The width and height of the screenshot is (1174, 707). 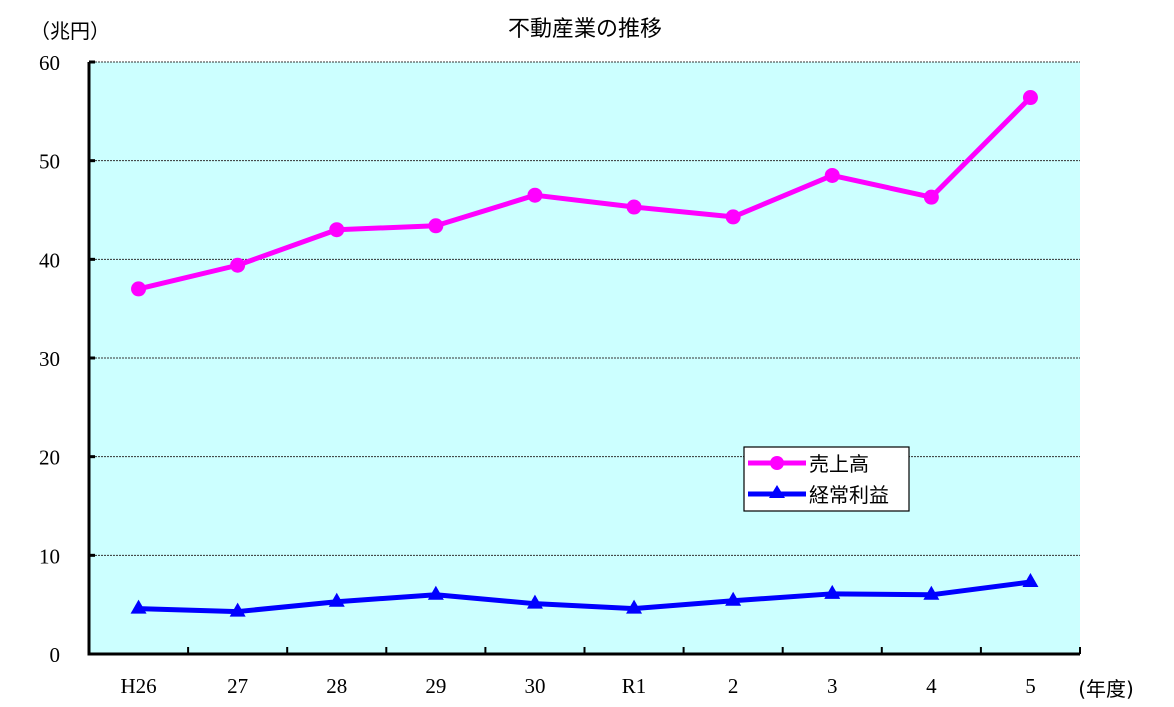 What do you see at coordinates (49, 458) in the screenshot?
I see `y-tick-label: 20` at bounding box center [49, 458].